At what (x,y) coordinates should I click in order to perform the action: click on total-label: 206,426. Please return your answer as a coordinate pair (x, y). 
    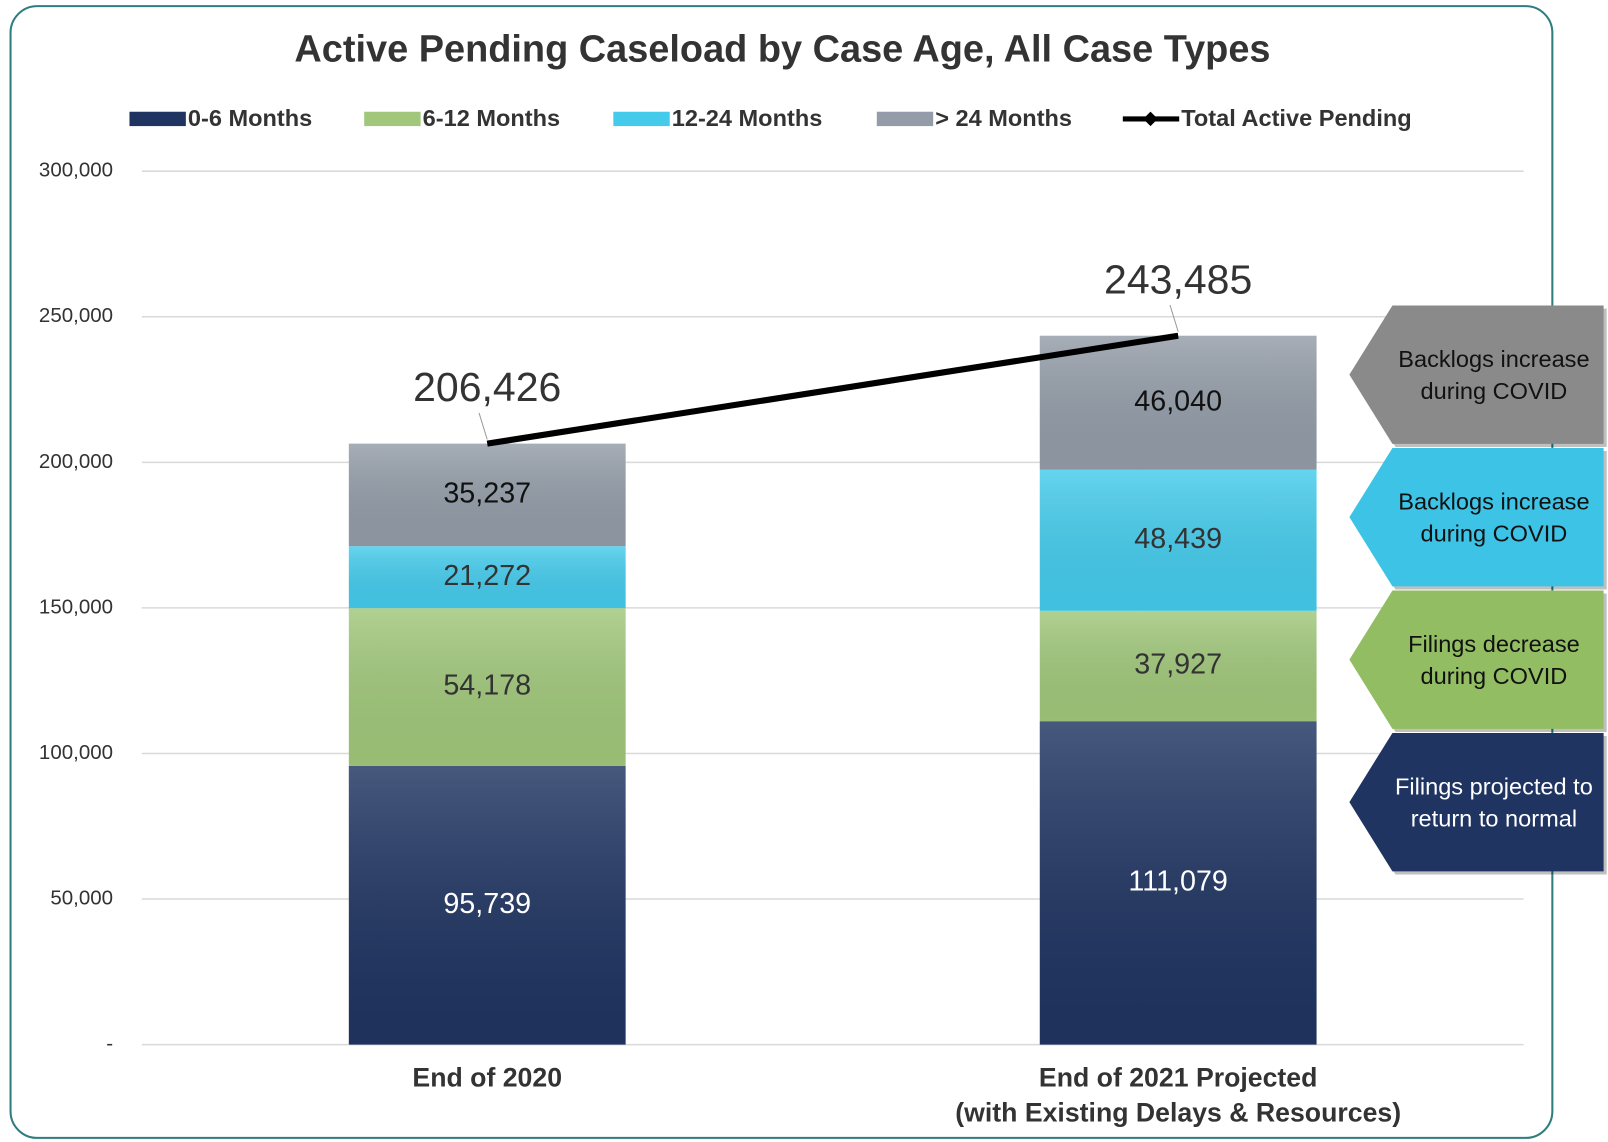
    Looking at the image, I should click on (487, 387).